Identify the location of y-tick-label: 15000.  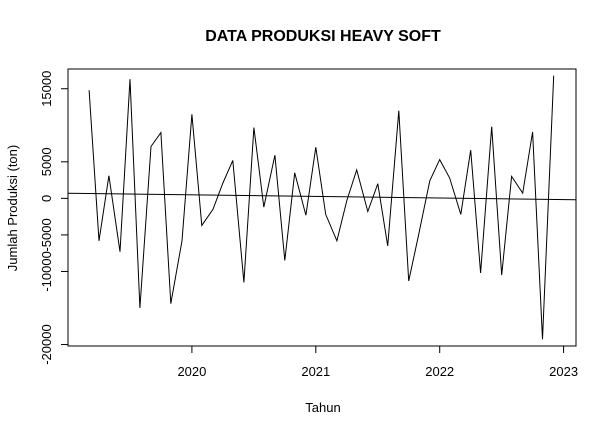
(46, 89).